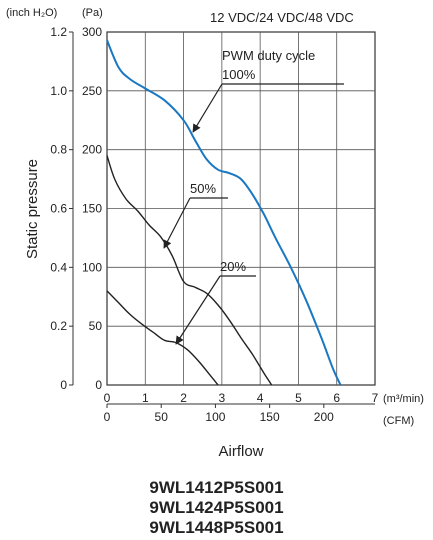  What do you see at coordinates (162, 417) in the screenshot?
I see `x-tick-label-cfm: 50` at bounding box center [162, 417].